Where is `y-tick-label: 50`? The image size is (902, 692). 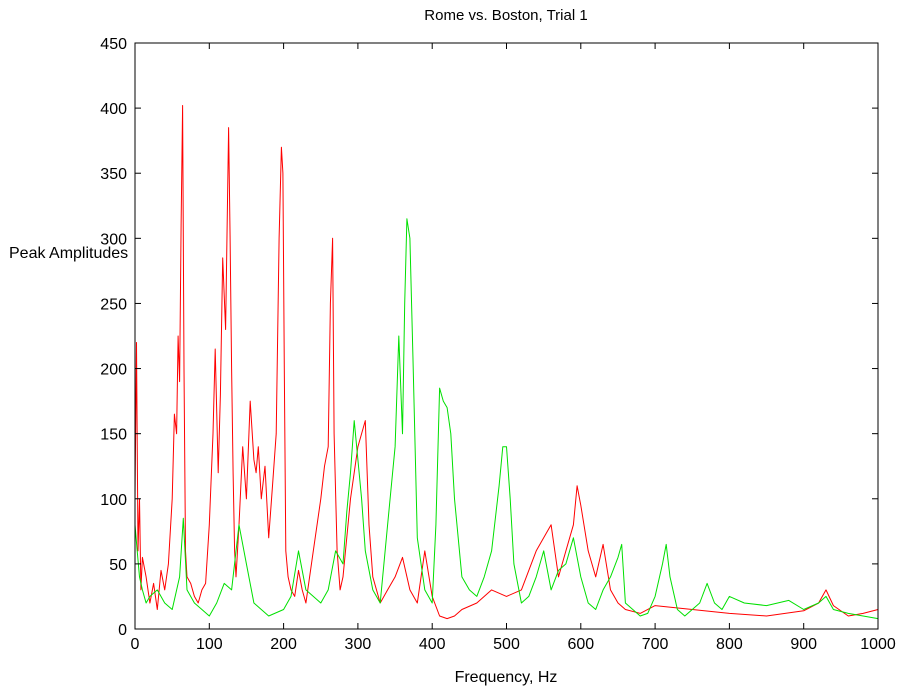 y-tick-label: 50 is located at coordinates (118, 565).